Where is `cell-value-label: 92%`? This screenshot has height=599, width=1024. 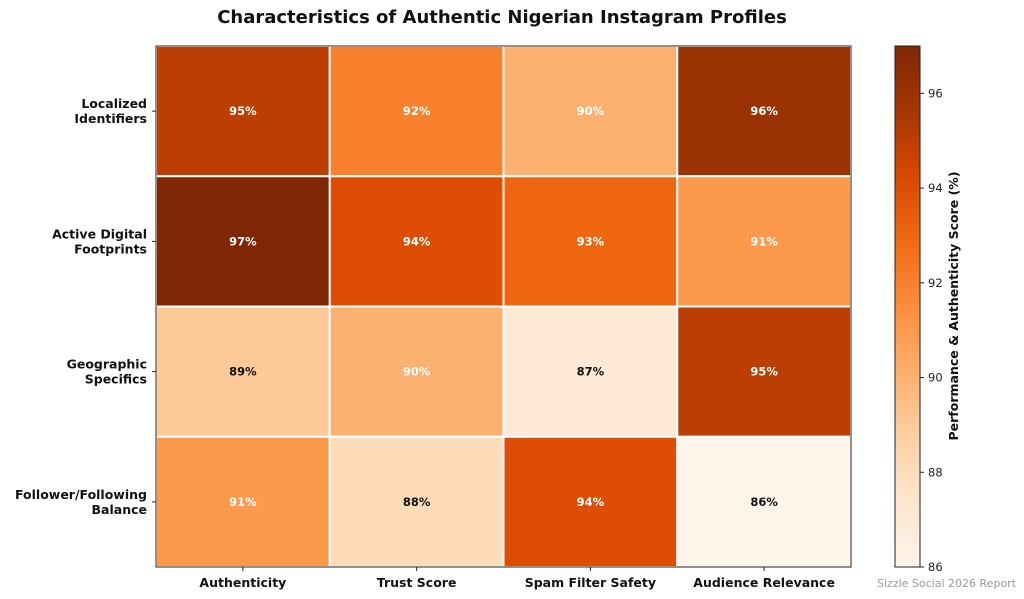
cell-value-label: 92% is located at coordinates (417, 111).